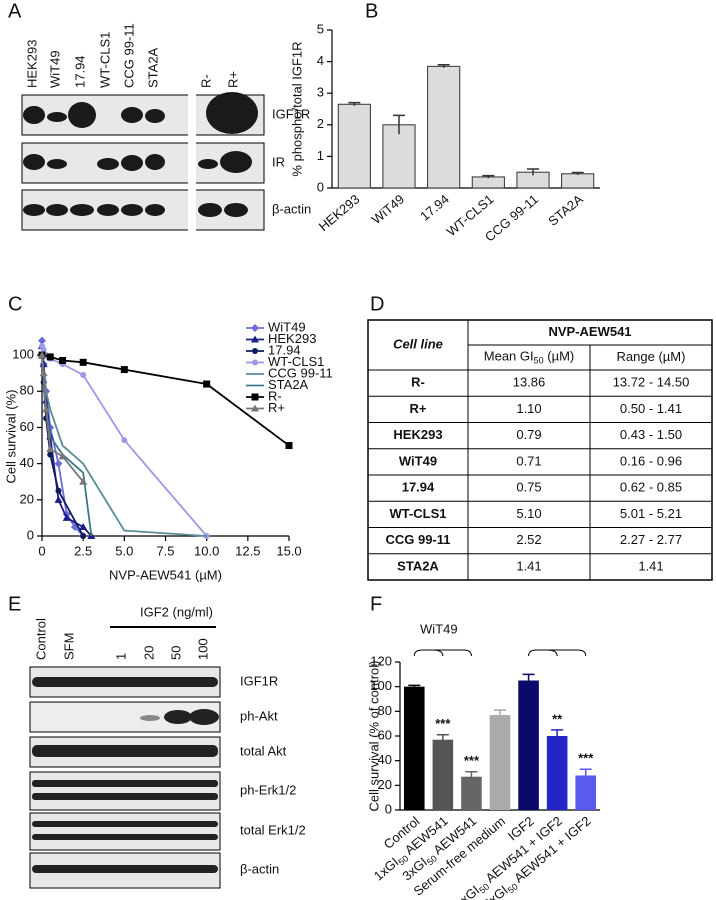  What do you see at coordinates (276, 407) in the screenshot?
I see `legend-label: R+` at bounding box center [276, 407].